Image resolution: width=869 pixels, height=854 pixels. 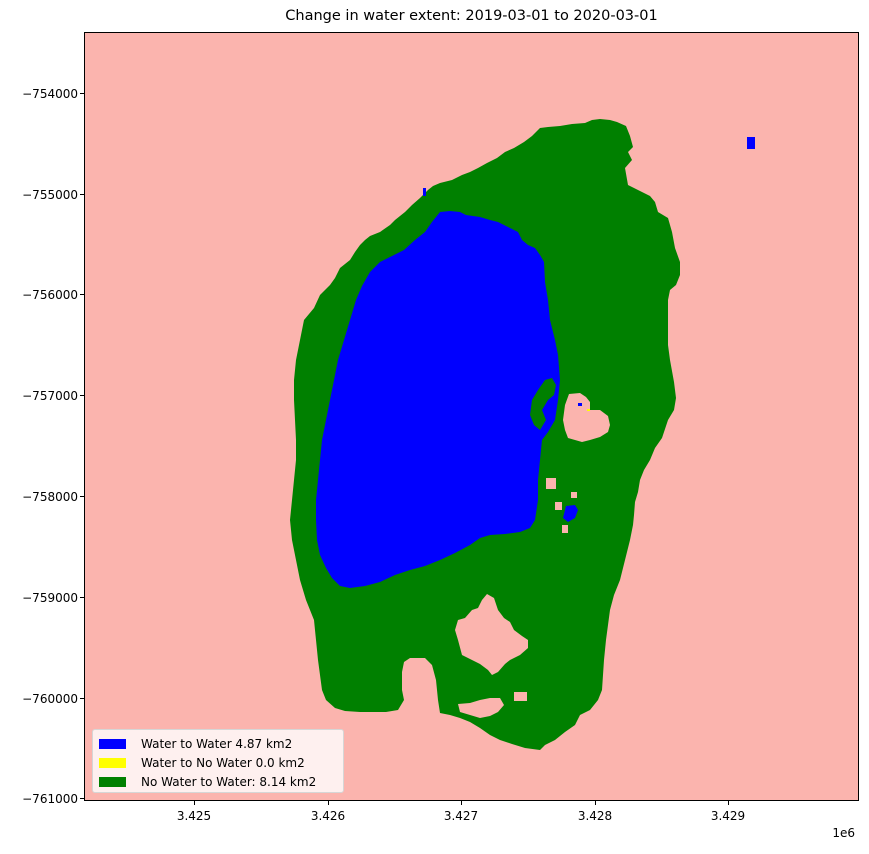 I want to click on legend-item-no-water-to-water: No Water to Water: 8.14 km2, so click(x=218, y=781).